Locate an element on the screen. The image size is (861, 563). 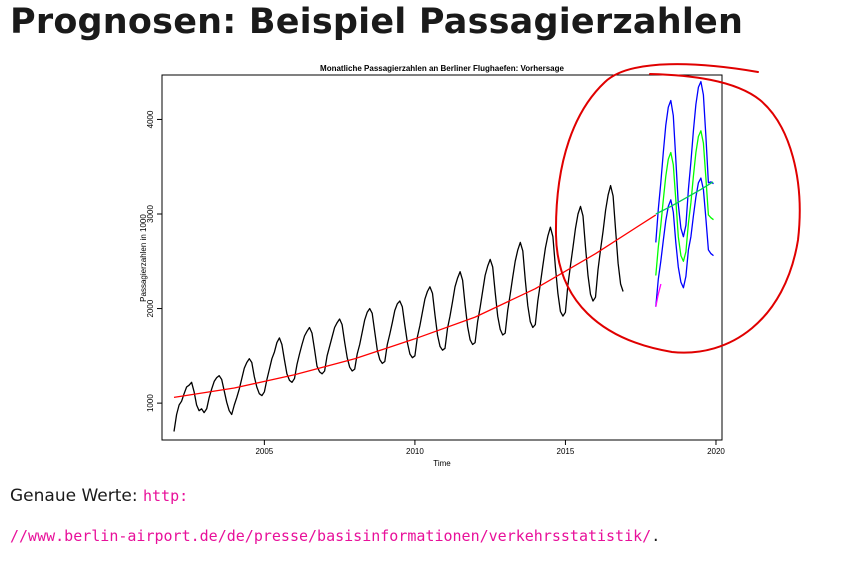
y-tick-label: 1000 is located at coordinates (150, 403).